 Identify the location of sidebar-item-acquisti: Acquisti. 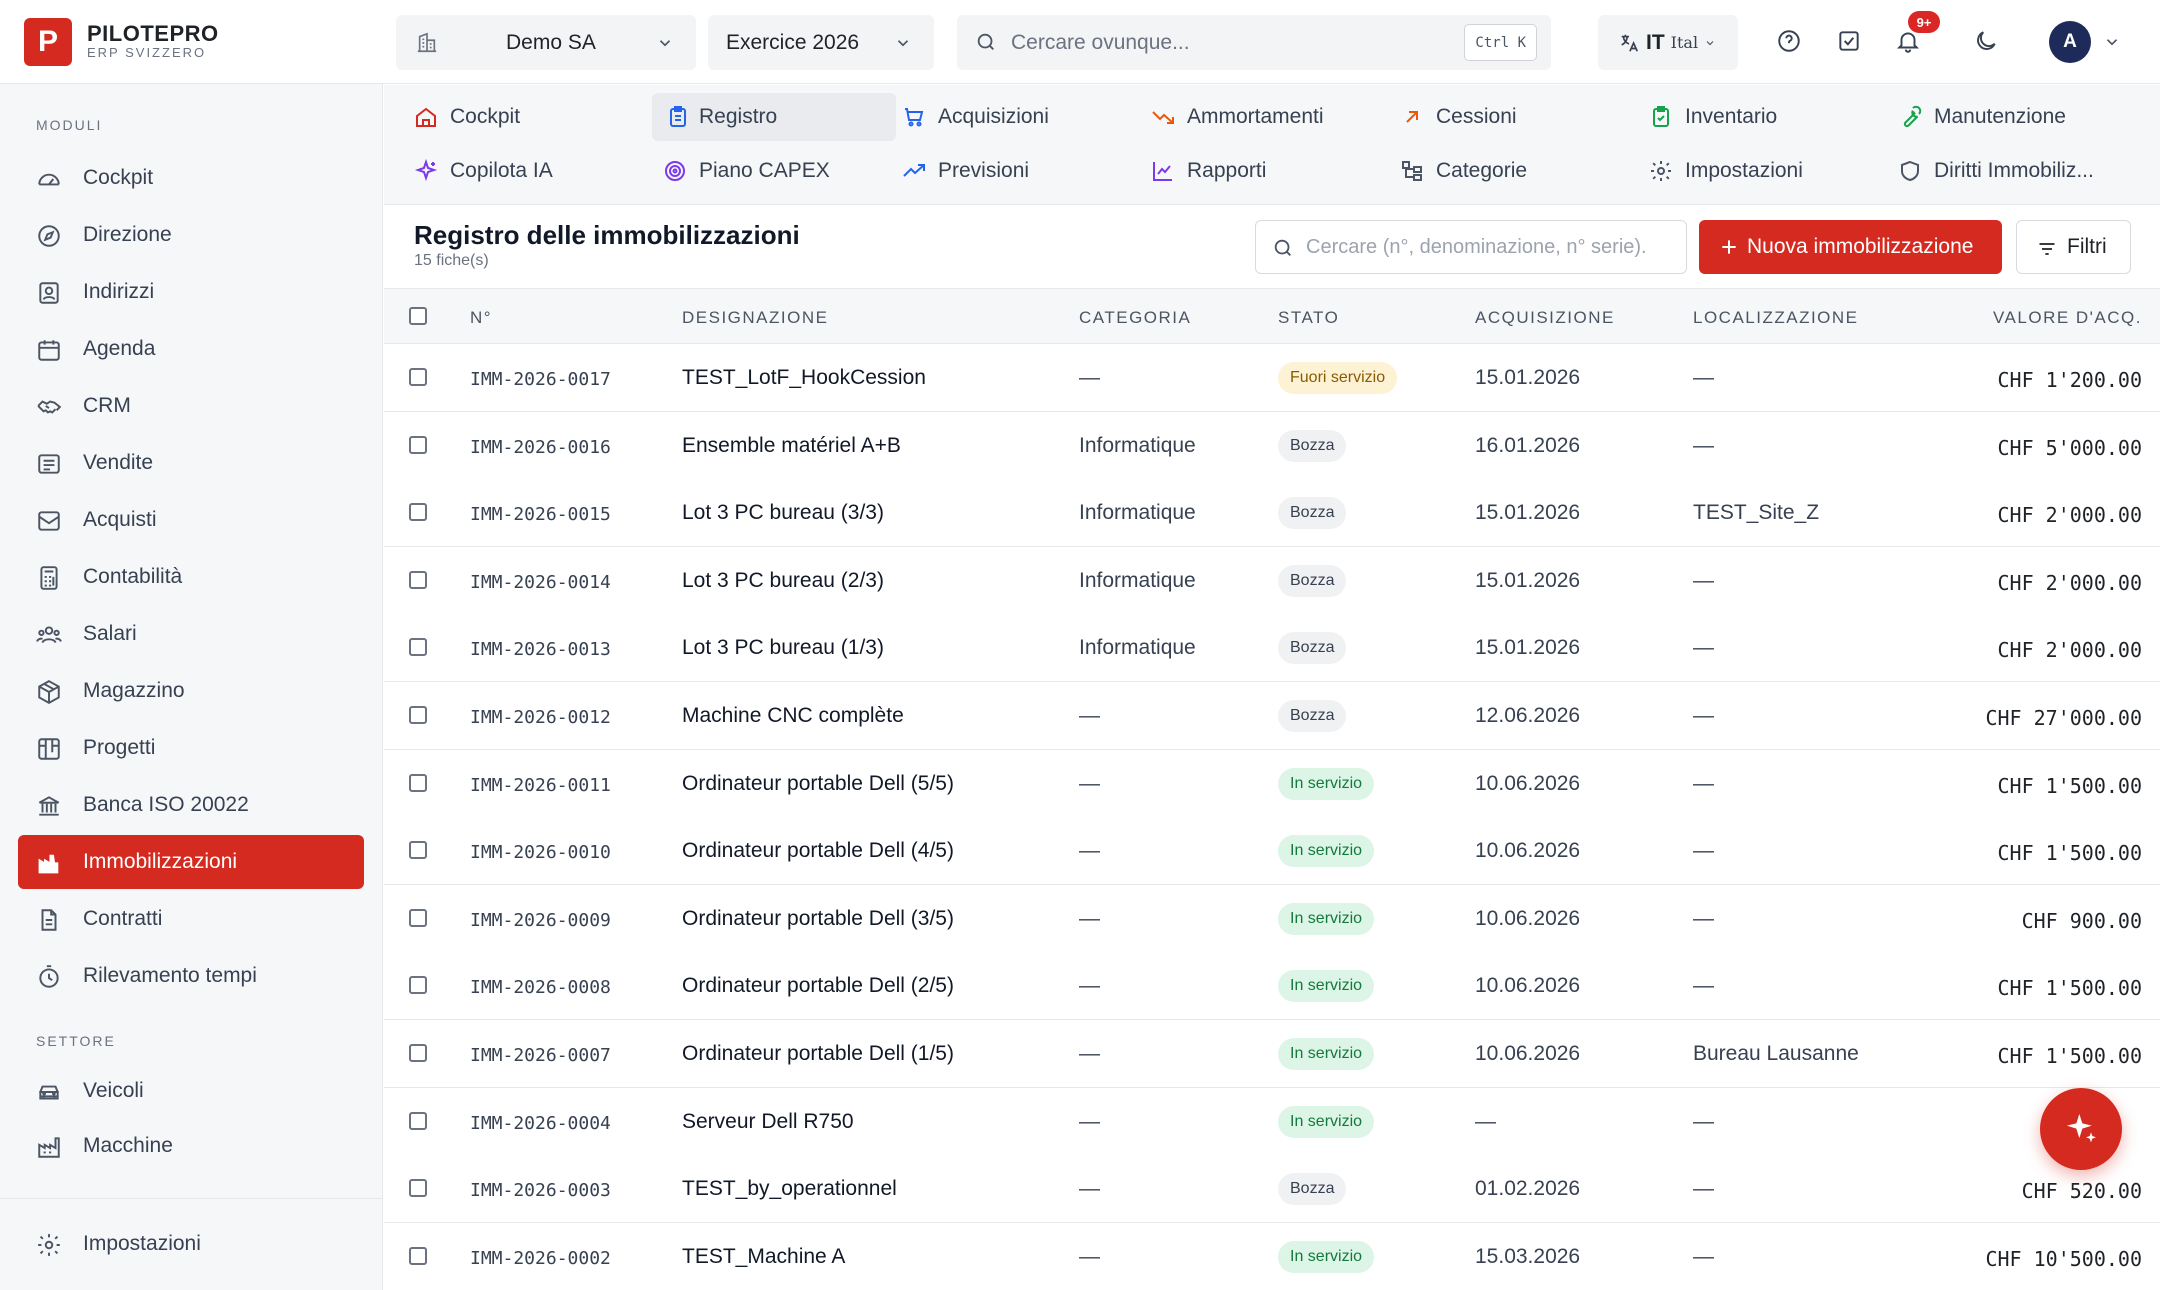
(191, 520).